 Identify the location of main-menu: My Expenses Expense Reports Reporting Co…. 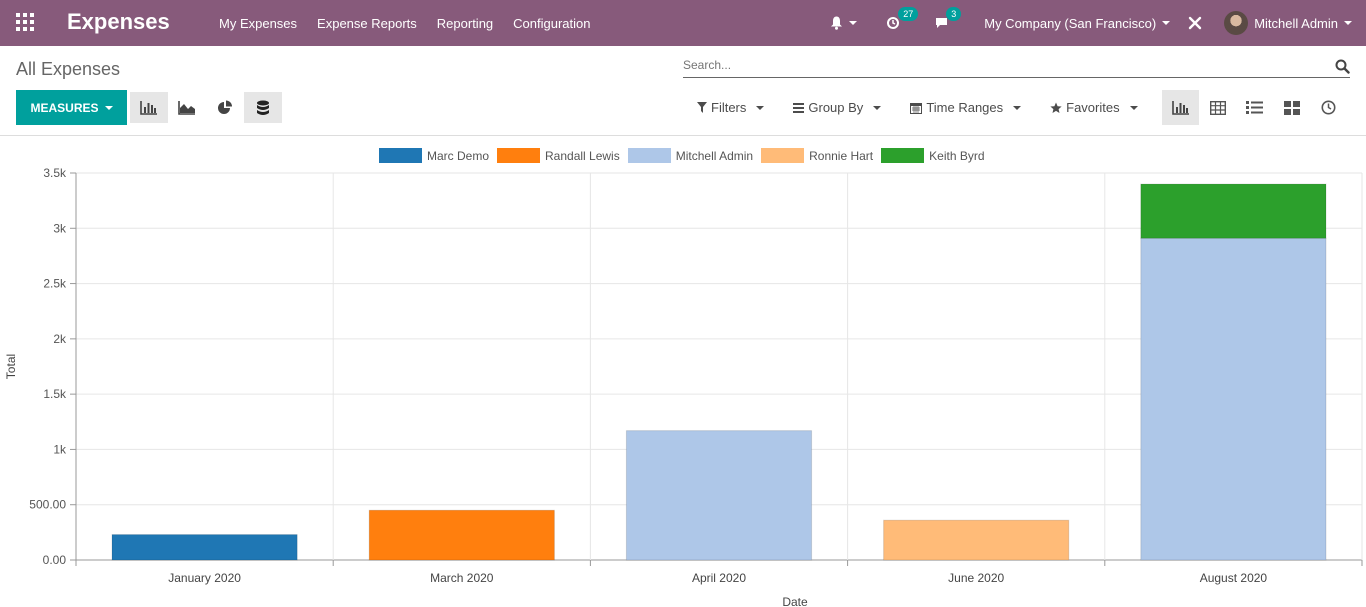
(404, 23).